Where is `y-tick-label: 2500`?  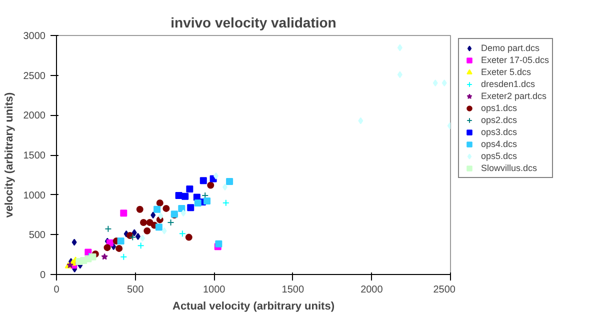 y-tick-label: 2500 is located at coordinates (34, 76).